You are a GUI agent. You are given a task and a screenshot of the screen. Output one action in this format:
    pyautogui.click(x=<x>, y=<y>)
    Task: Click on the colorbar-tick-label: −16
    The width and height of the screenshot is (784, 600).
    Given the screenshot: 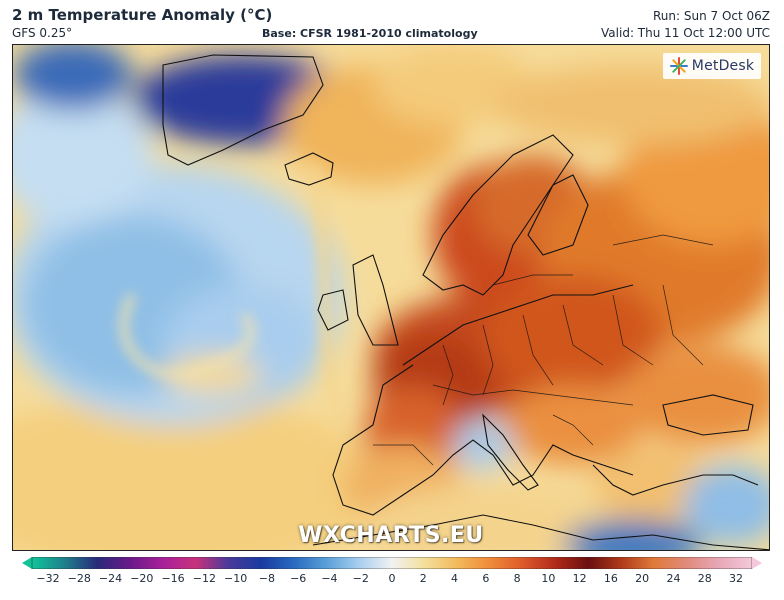 What is the action you would take?
    pyautogui.click(x=173, y=578)
    